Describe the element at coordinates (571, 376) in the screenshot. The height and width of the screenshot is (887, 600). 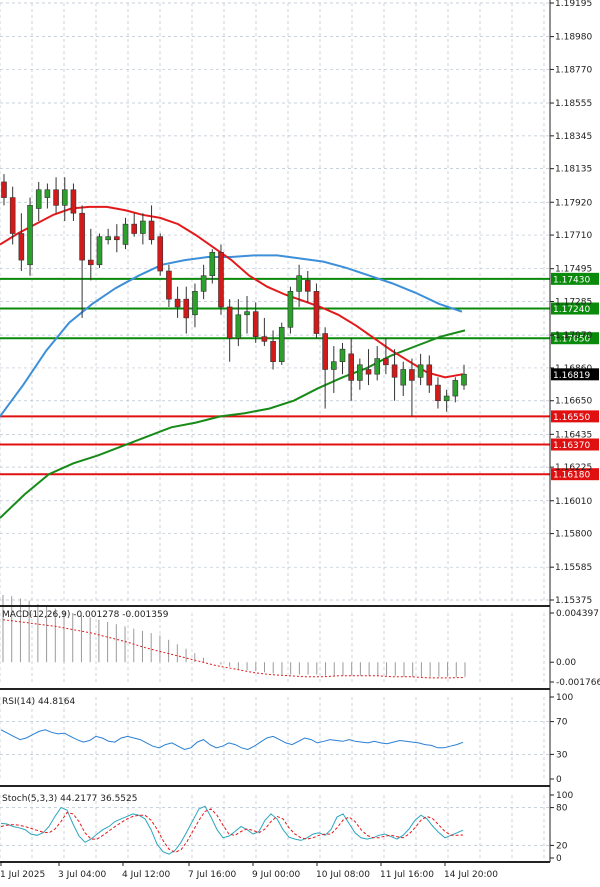
I see `current-price-label: 1.16819` at that location.